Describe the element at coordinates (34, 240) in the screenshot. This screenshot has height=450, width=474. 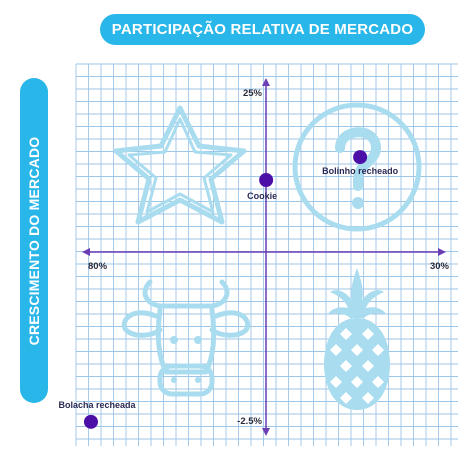
I see `y-axis-title: CRESCIMENTO DO MERCADO` at that location.